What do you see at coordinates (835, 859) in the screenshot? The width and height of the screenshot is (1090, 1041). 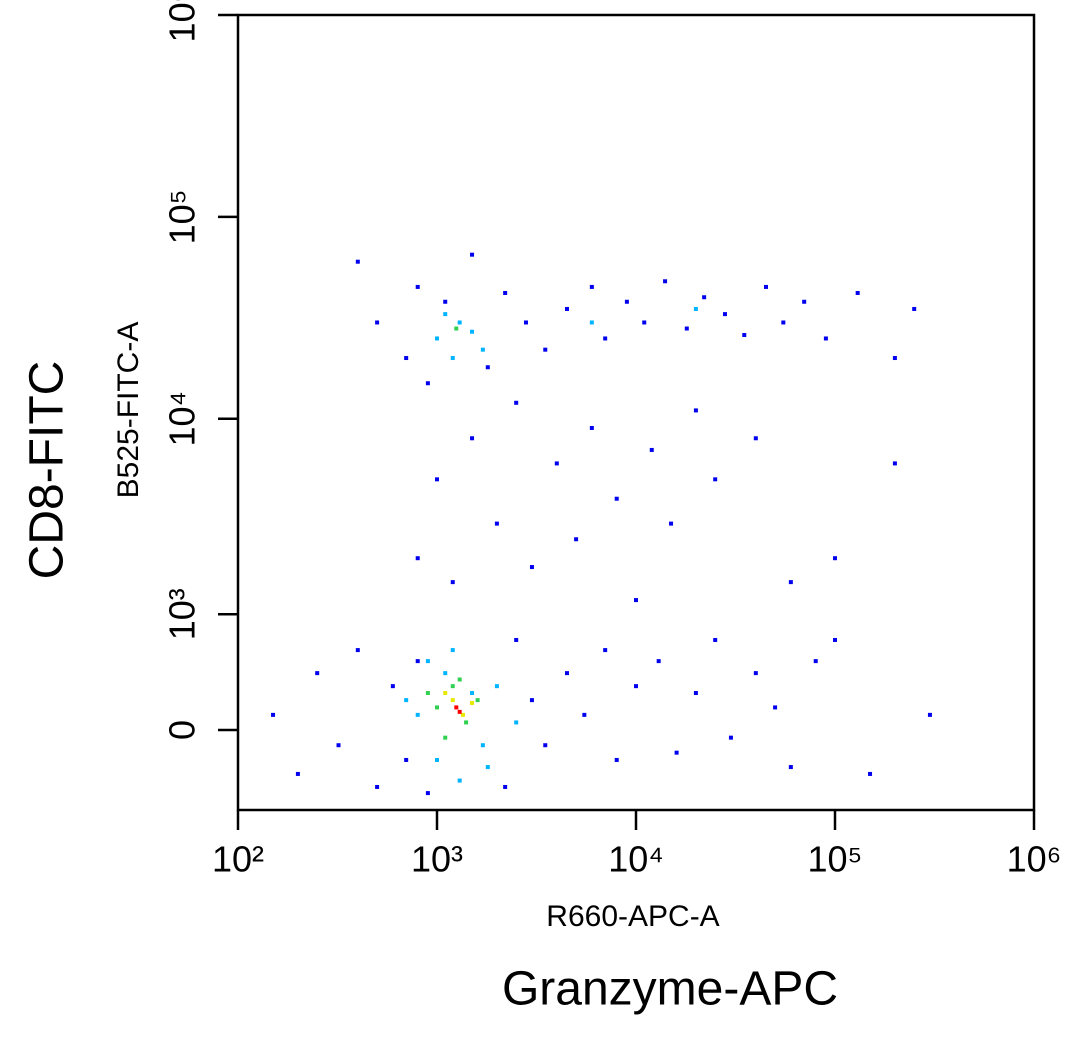 I see `x-tick-label: 10⁵` at bounding box center [835, 859].